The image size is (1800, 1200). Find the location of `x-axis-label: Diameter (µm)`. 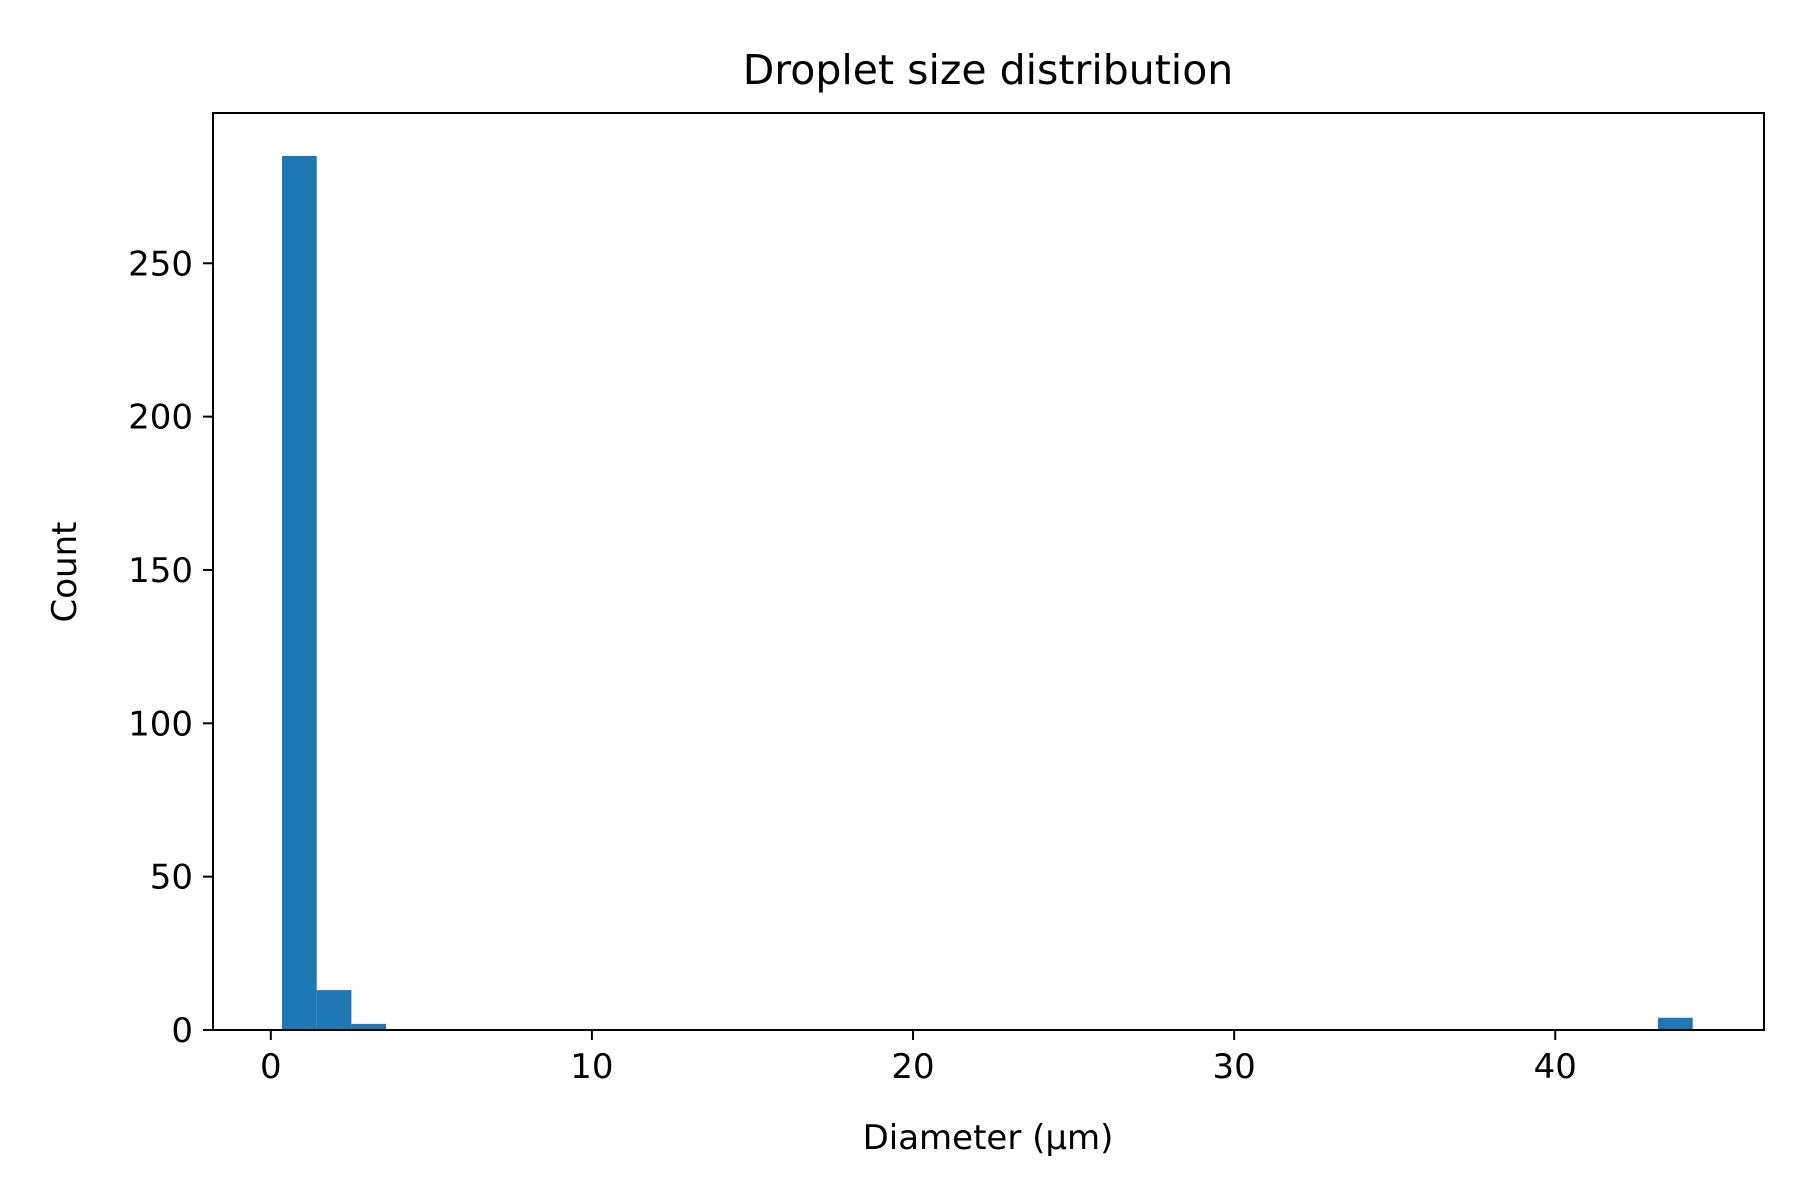

x-axis-label: Diameter (µm) is located at coordinates (988, 1138).